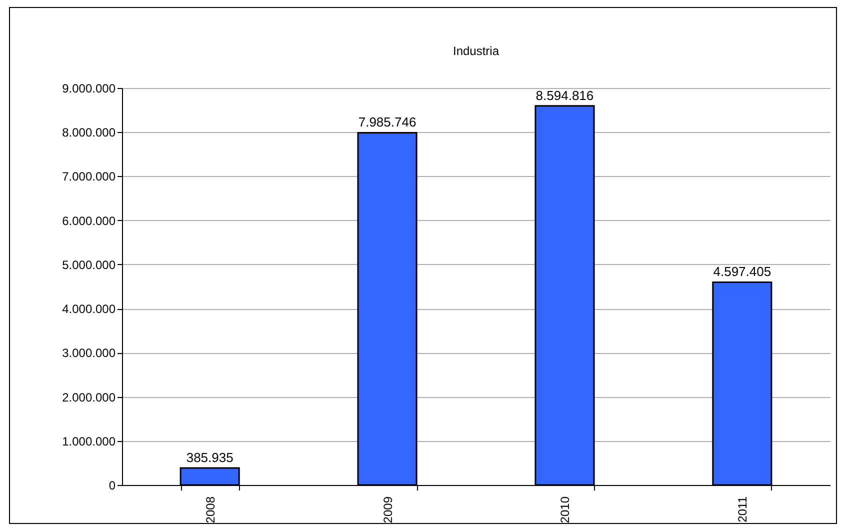 Image resolution: width=847 pixels, height=531 pixels. Describe the element at coordinates (476, 51) in the screenshot. I see `chart-title: Industria` at that location.